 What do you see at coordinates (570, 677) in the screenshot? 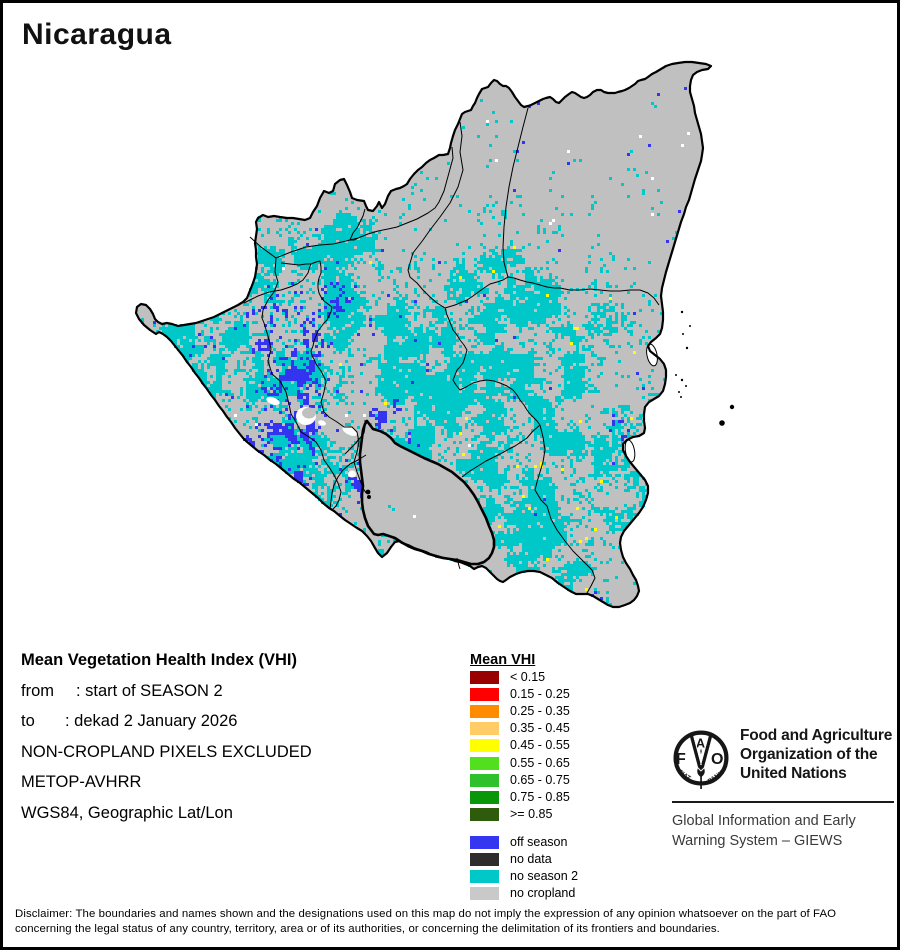
I see `legend-class-row: < 0.15` at bounding box center [570, 677].